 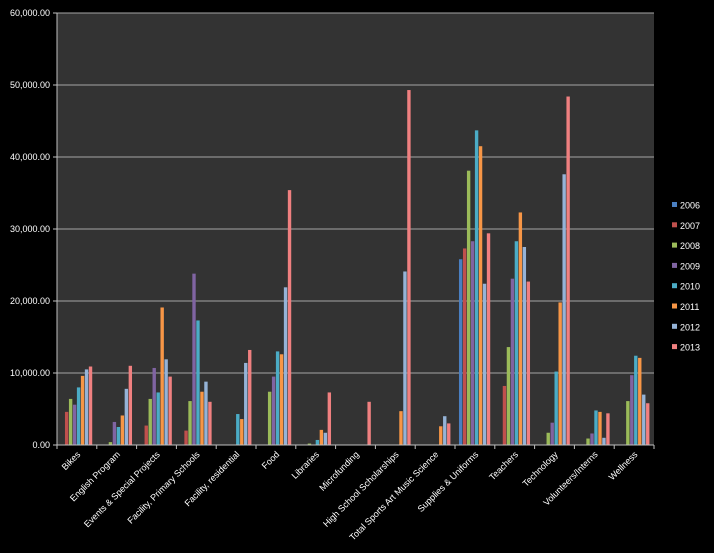 I want to click on y-tick-label: 30,000.00, so click(x=30, y=229).